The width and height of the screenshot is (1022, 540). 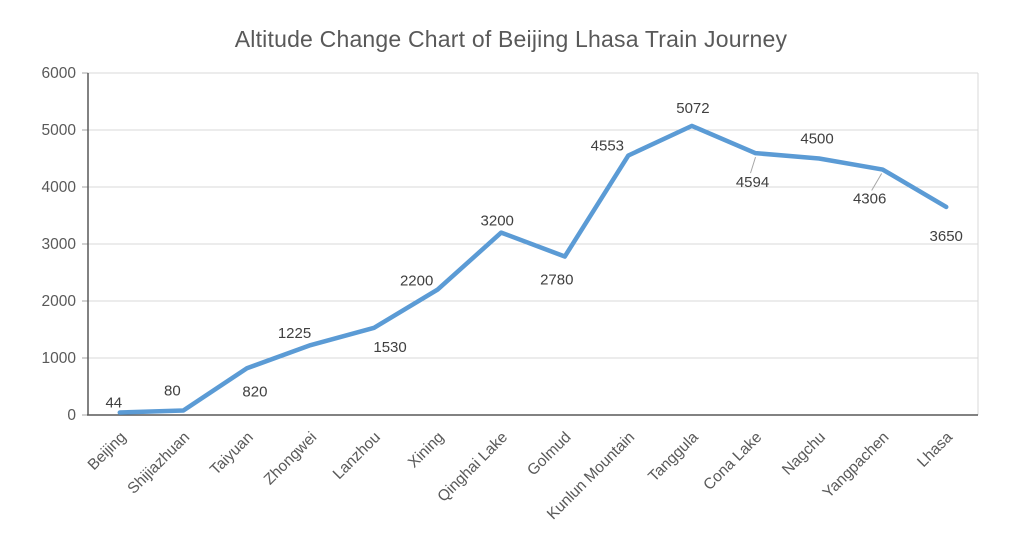 What do you see at coordinates (232, 454) in the screenshot?
I see `x-category-label: Taiyuan` at bounding box center [232, 454].